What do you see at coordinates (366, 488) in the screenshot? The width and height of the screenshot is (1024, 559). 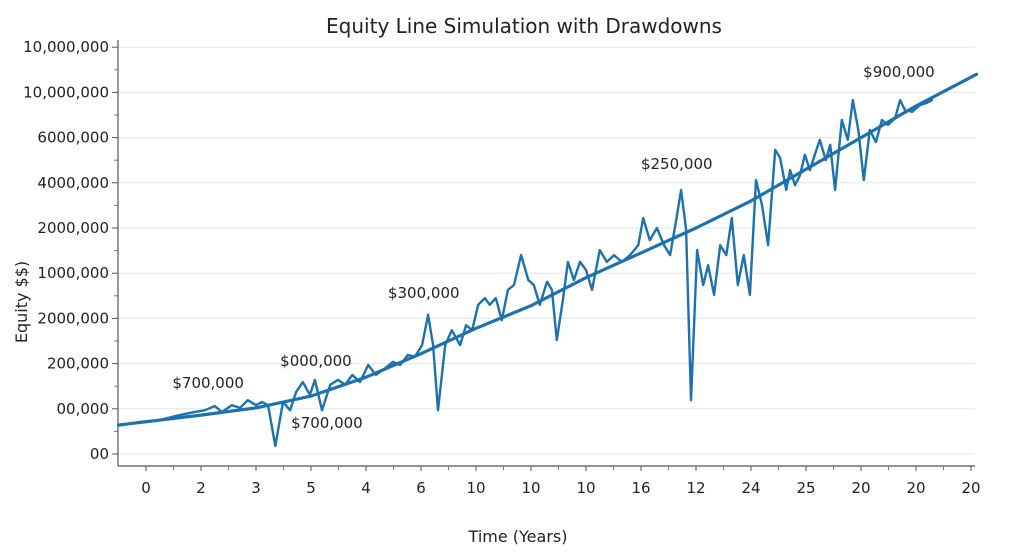 I see `x-tick-label: 4` at bounding box center [366, 488].